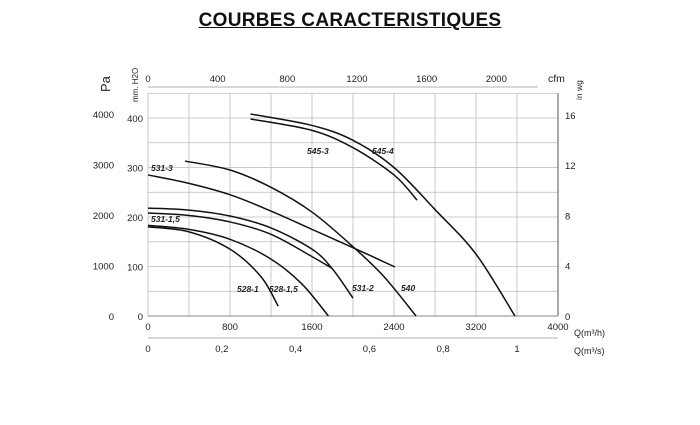 The image size is (700, 425). What do you see at coordinates (295, 349) in the screenshot?
I see `x2-tick-label: 0,4` at bounding box center [295, 349].